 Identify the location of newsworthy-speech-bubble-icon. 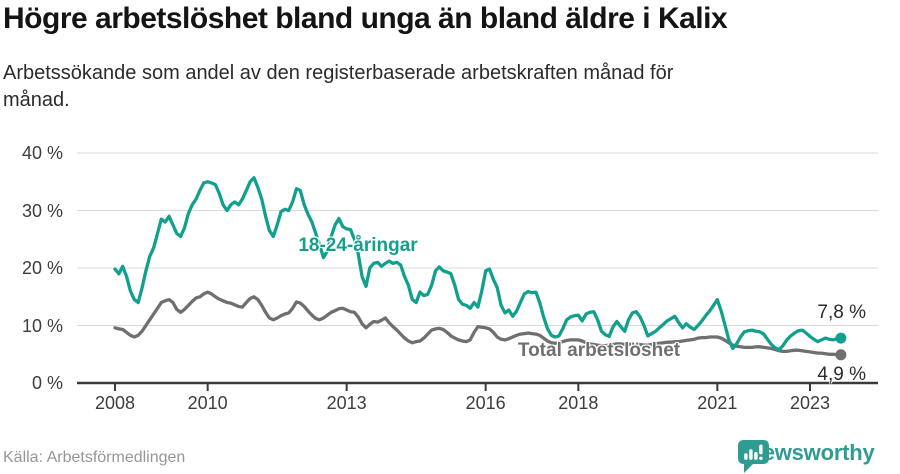
(753, 456).